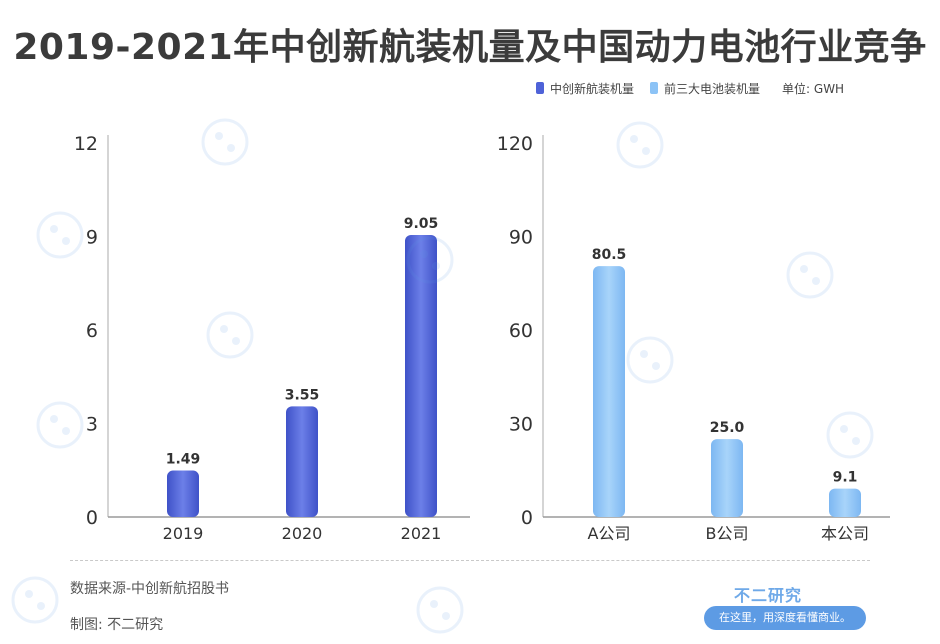 The height and width of the screenshot is (644, 940). What do you see at coordinates (727, 428) in the screenshot?
I see `bar-value-label: 25.0` at bounding box center [727, 428].